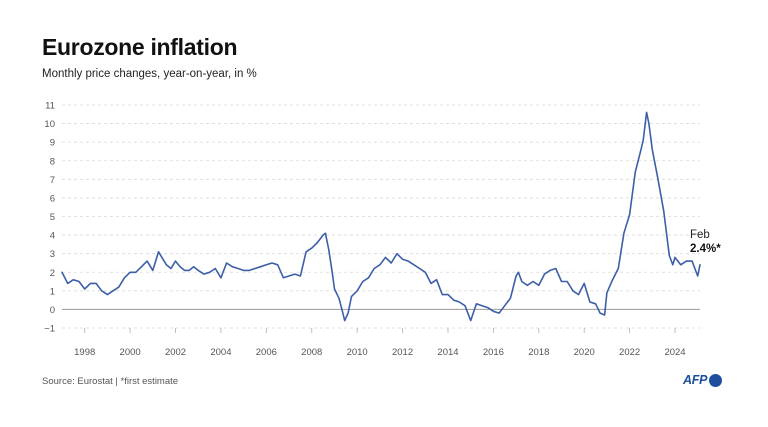  Describe the element at coordinates (52, 254) in the screenshot. I see `y-tick-label: 3` at that location.